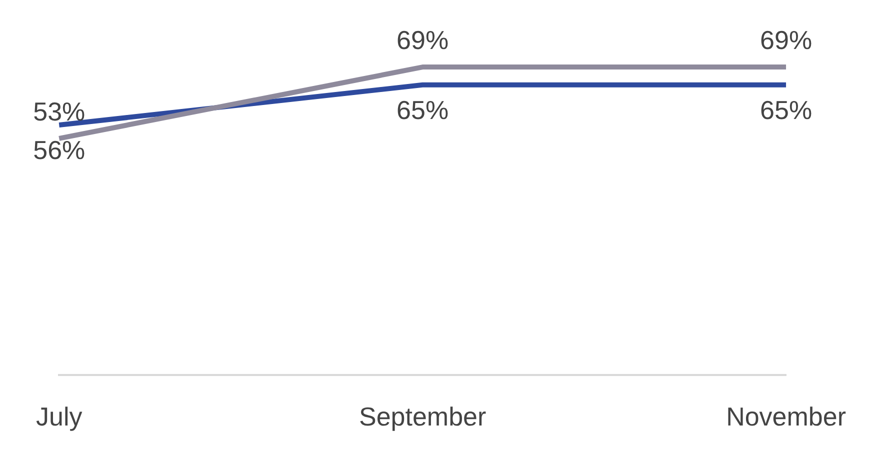 This screenshot has width=882, height=470. Describe the element at coordinates (786, 417) in the screenshot. I see `x-tick-label: November` at that location.